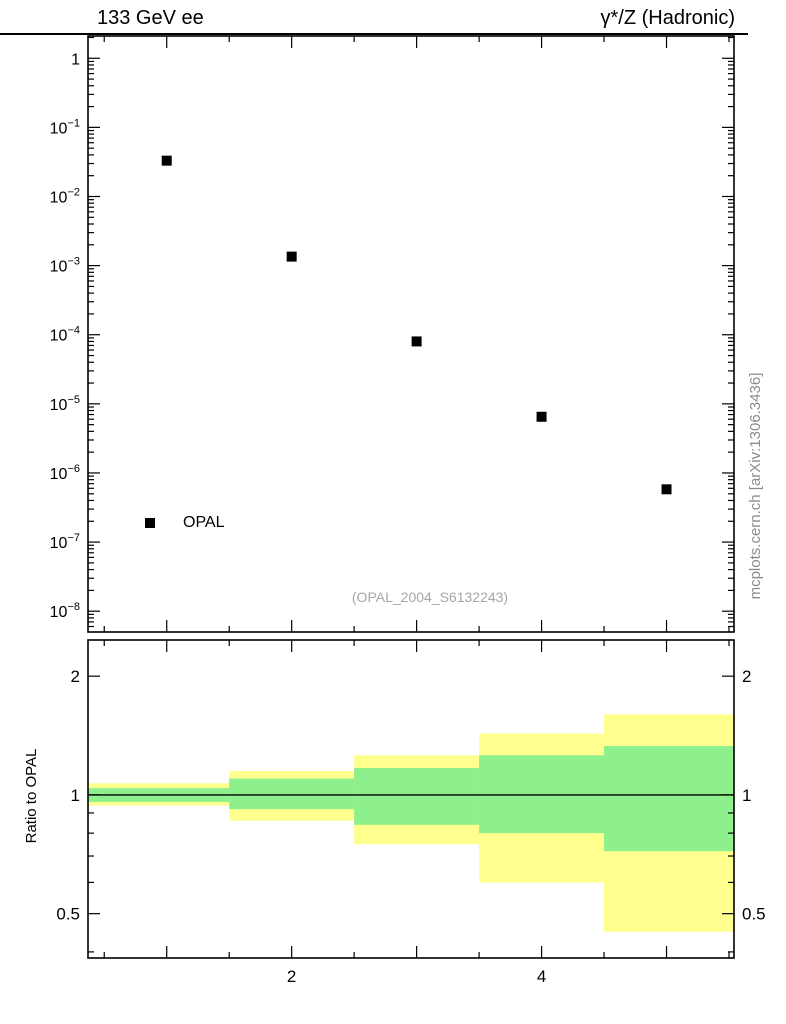 Image resolution: width=786 pixels, height=1024 pixels. What do you see at coordinates (374, 34) in the screenshot?
I see `header-rule` at bounding box center [374, 34].